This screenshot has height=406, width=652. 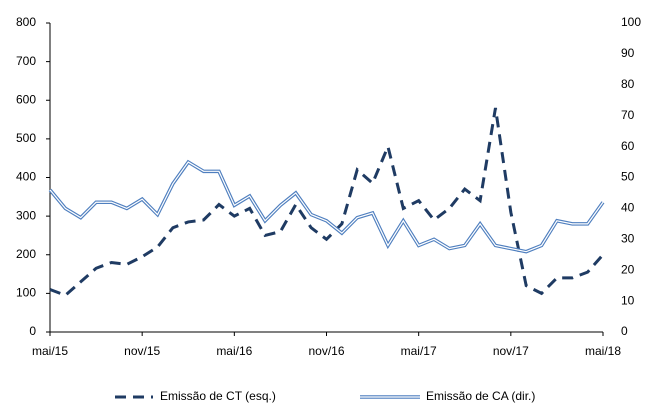 What do you see at coordinates (603, 351) in the screenshot?
I see `x-tick-label: mai/18` at bounding box center [603, 351].